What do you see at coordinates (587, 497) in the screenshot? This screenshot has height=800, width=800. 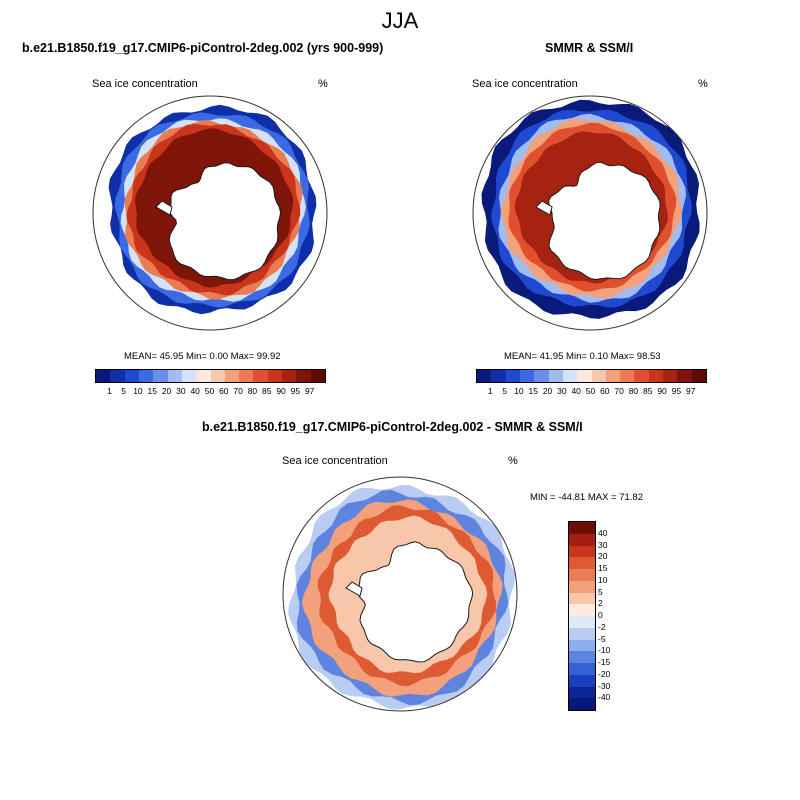 I see `diff-range-text: MIN = -44.81 MAX = 71.82` at bounding box center [587, 497].